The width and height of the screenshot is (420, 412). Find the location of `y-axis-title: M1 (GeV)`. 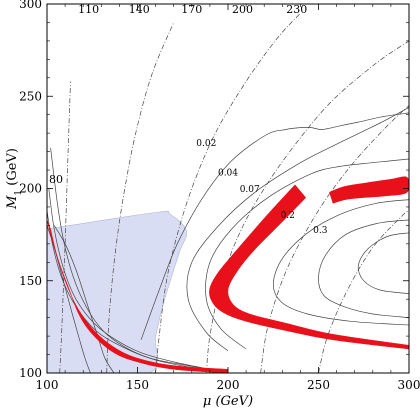

y-axis-title: M1 (GeV) is located at coordinates (14, 179).